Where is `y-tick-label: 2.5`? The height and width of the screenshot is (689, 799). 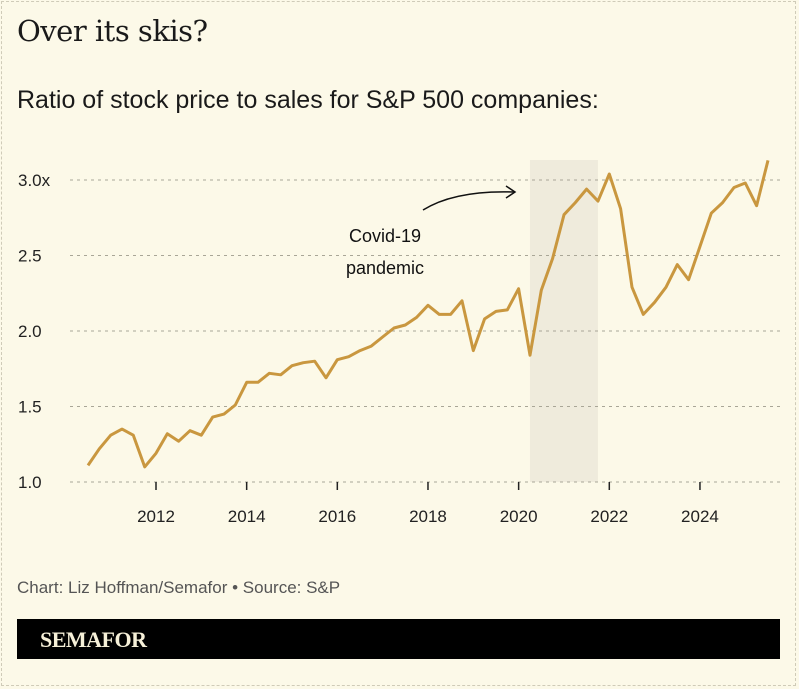 y-tick-label: 2.5 is located at coordinates (30, 256).